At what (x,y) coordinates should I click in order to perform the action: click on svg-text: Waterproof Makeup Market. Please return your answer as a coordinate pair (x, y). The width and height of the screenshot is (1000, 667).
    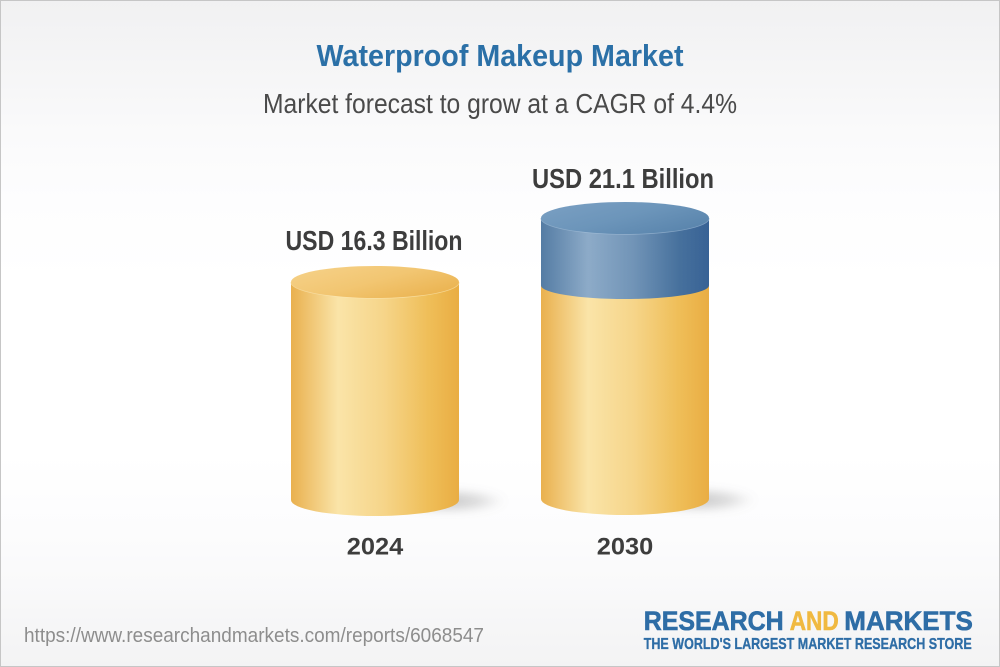
    Looking at the image, I should click on (500, 55).